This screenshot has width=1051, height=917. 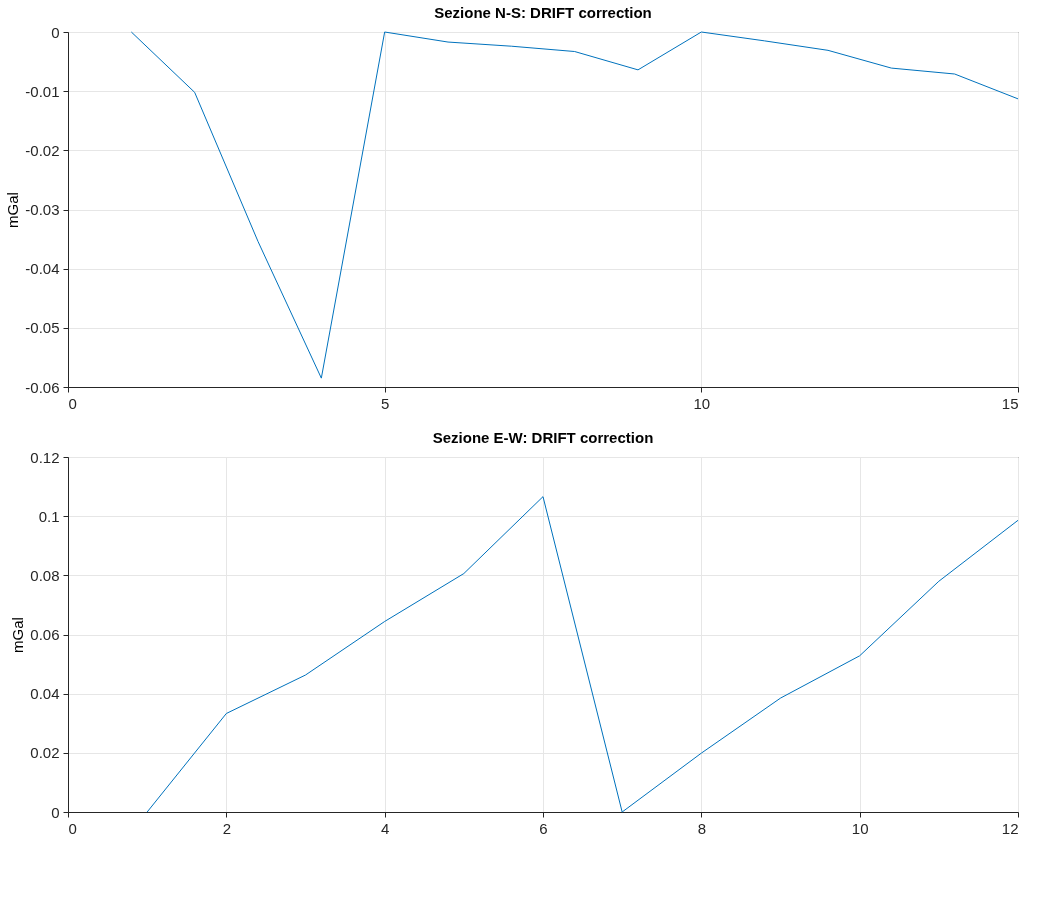 What do you see at coordinates (543, 12) in the screenshot?
I see `chart-title: Sezione N-S: DRIFT correction` at bounding box center [543, 12].